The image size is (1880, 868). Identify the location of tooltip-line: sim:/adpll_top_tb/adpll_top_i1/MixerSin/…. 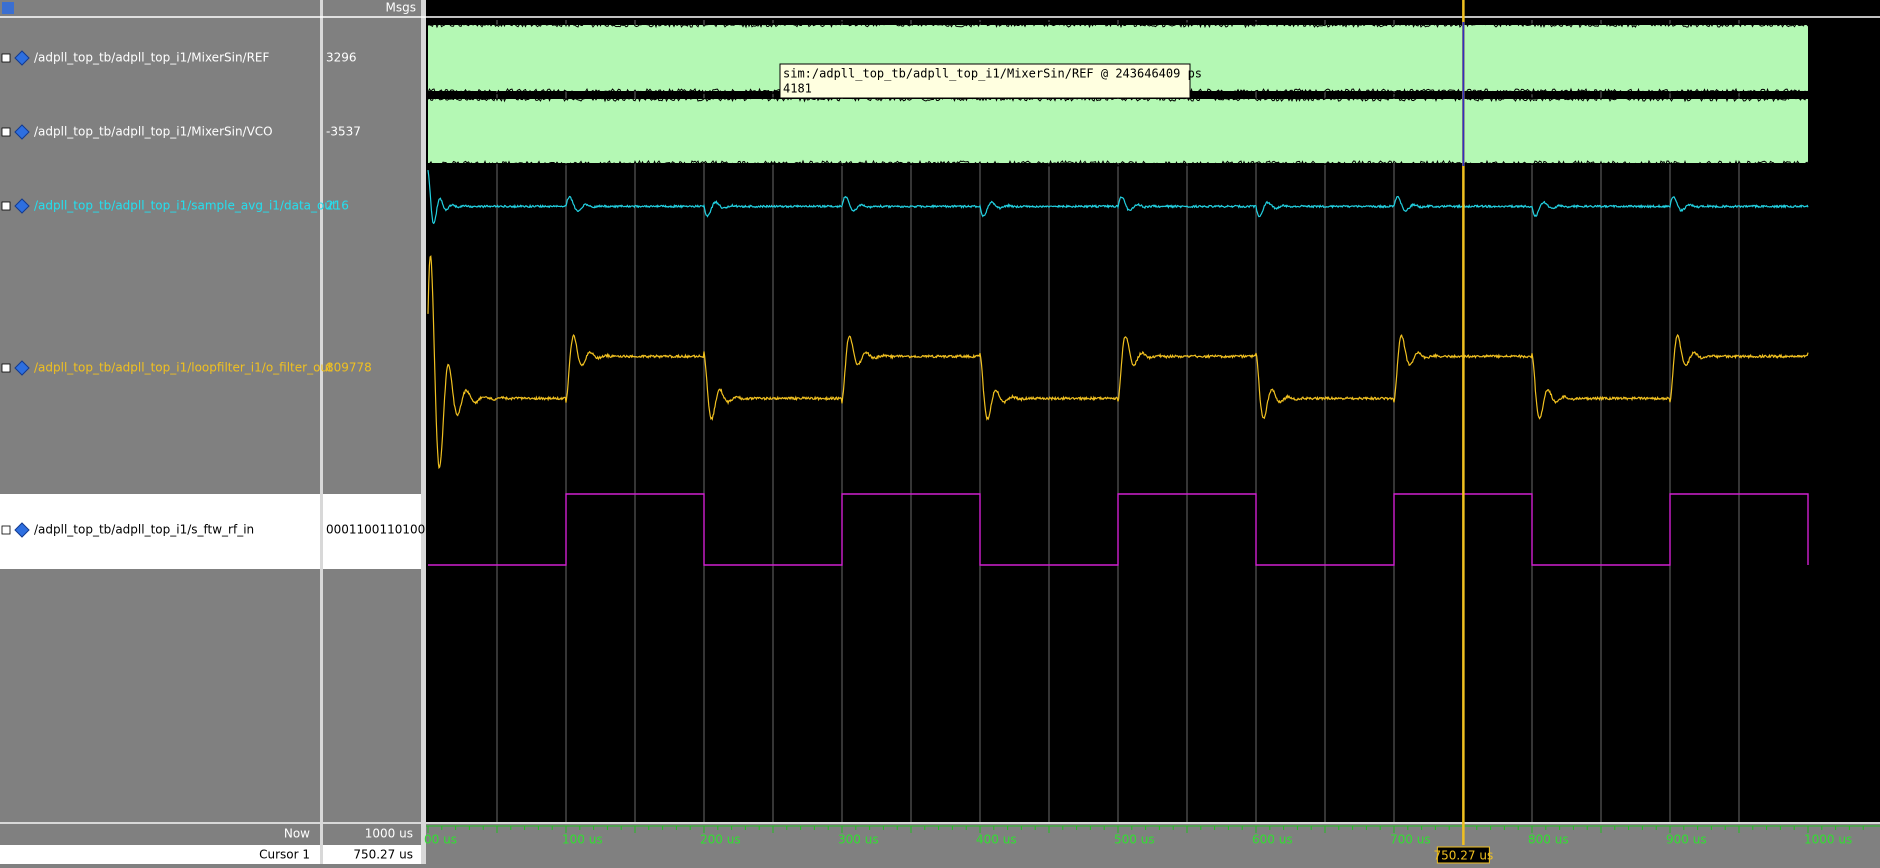
(992, 74).